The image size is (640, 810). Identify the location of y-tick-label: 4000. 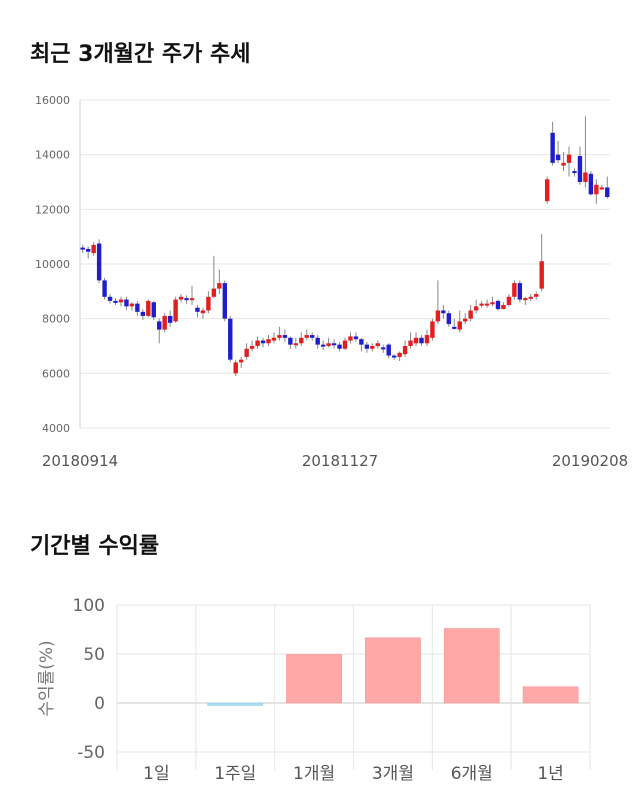
(56, 428).